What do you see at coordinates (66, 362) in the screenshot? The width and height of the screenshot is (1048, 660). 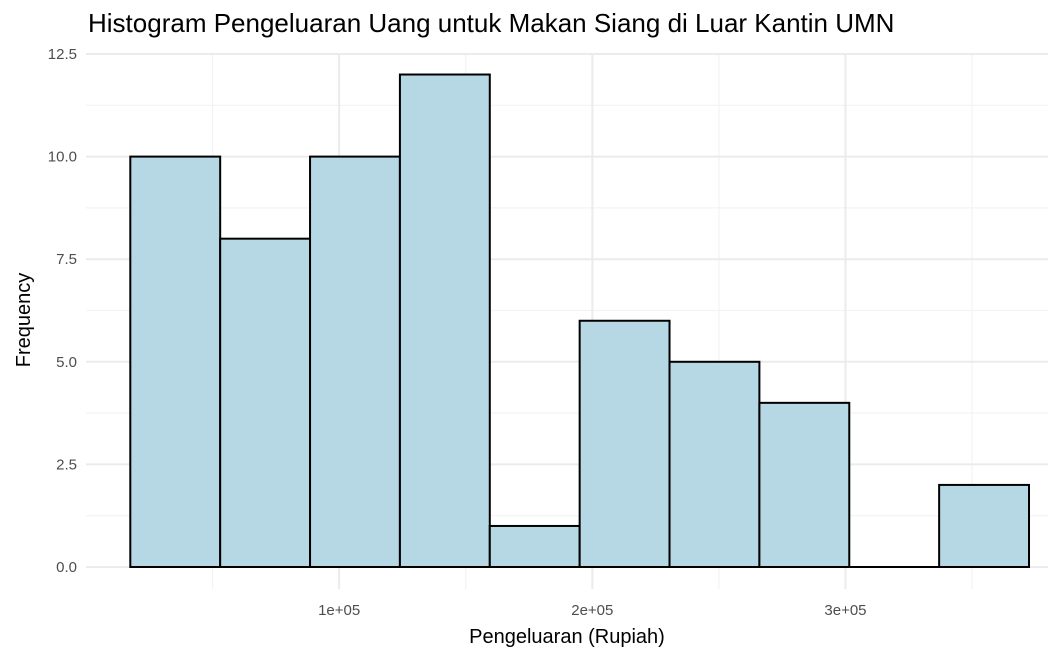 I see `y-tick-label: 5.0` at bounding box center [66, 362].